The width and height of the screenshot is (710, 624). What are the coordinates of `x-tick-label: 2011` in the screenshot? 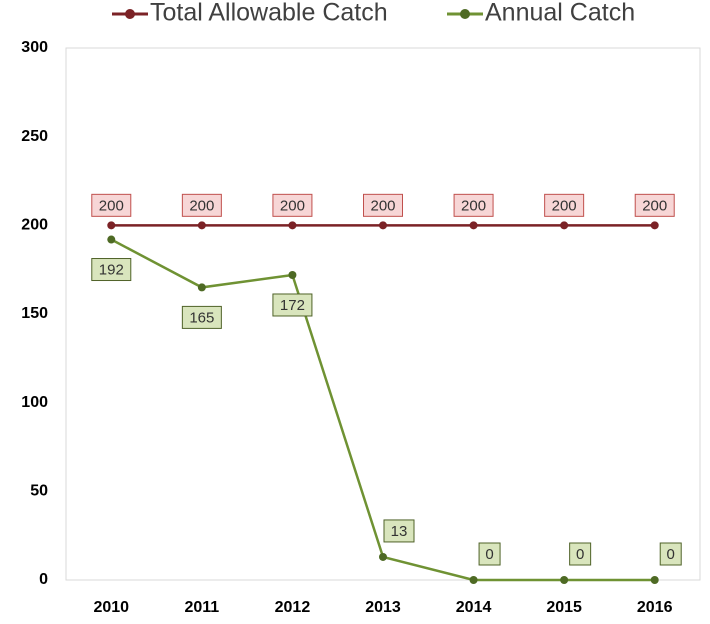 It's located at (201, 607).